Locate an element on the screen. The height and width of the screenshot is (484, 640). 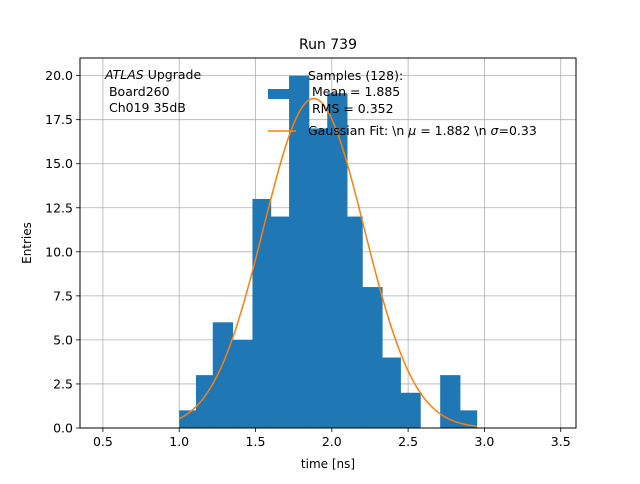
annotation-line-3: Ch019 35dB is located at coordinates (145, 107).